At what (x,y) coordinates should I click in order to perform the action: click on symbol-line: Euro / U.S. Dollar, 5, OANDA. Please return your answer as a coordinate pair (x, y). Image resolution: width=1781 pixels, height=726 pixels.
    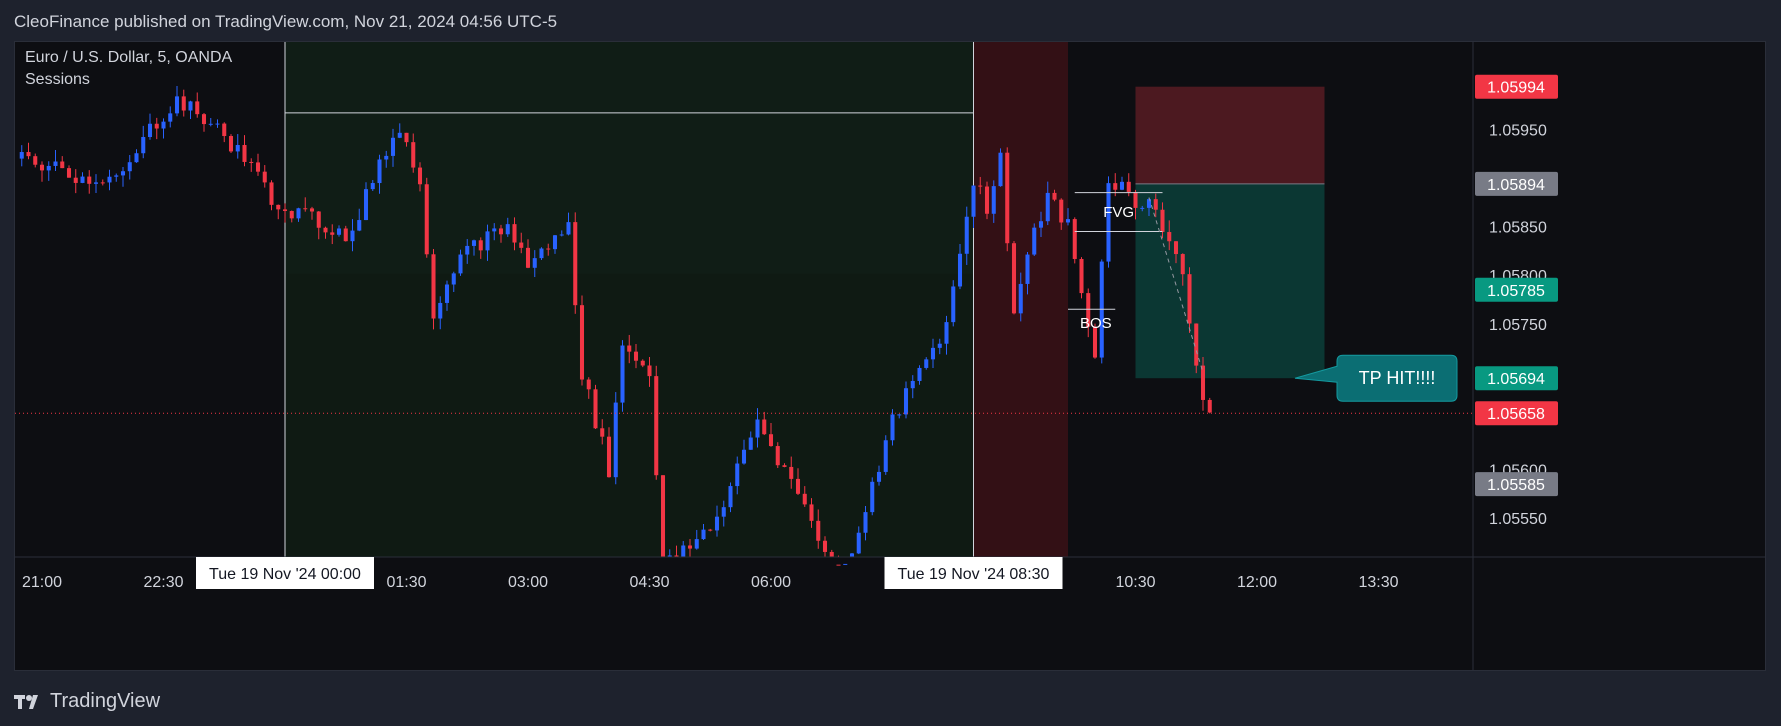
    Looking at the image, I should click on (129, 57).